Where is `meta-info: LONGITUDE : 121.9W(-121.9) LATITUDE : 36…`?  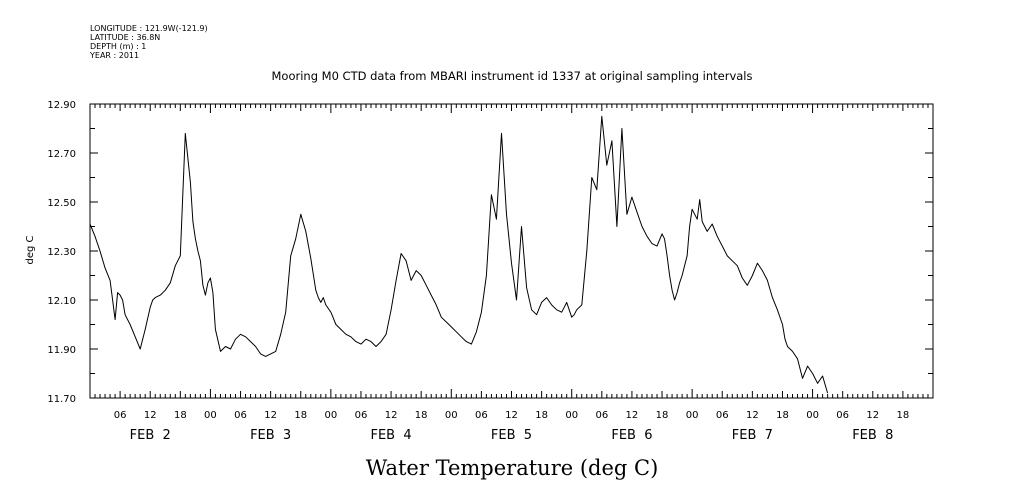
meta-info: LONGITUDE : 121.9W(-121.9) LATITUDE : 36… is located at coordinates (148, 42).